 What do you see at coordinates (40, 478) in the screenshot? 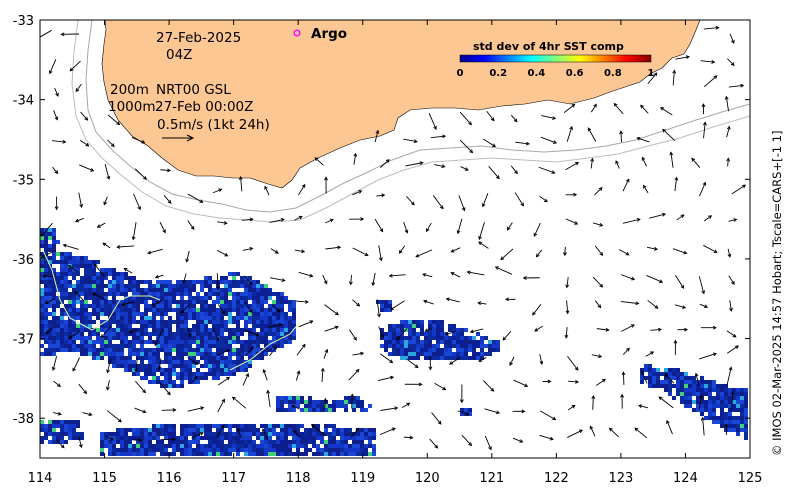
I see `x-tick-label: 114` at bounding box center [40, 478].